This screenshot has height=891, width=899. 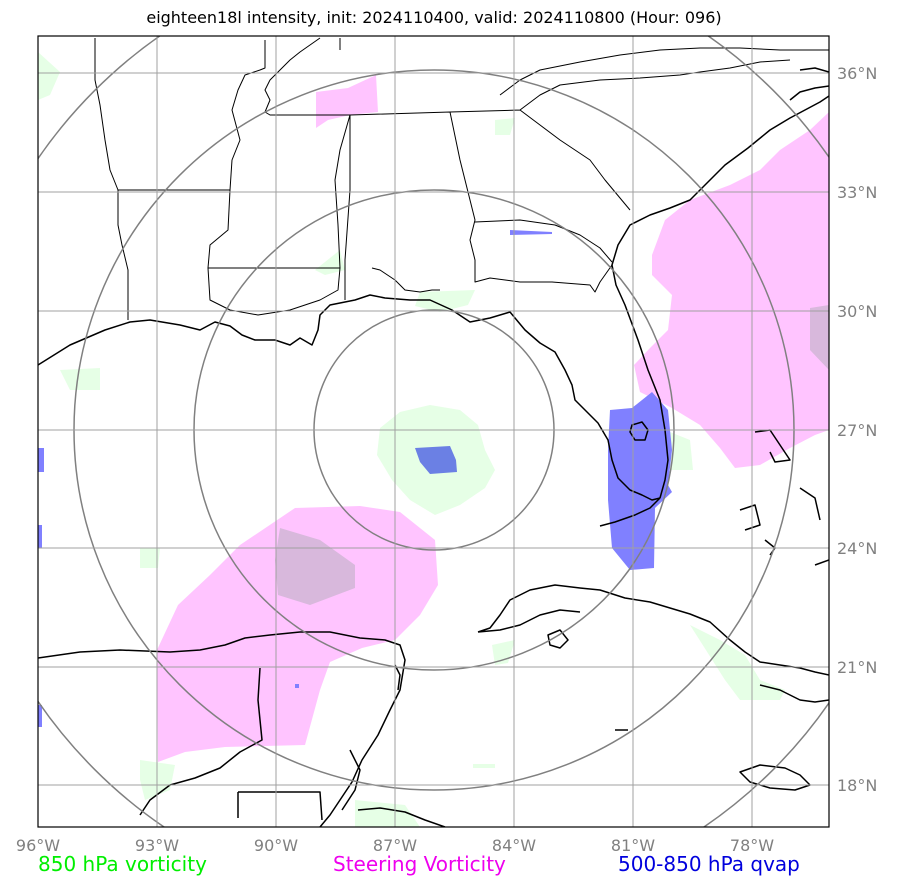 What do you see at coordinates (38, 845) in the screenshot?
I see `lon-tick-label: 96°W` at bounding box center [38, 845].